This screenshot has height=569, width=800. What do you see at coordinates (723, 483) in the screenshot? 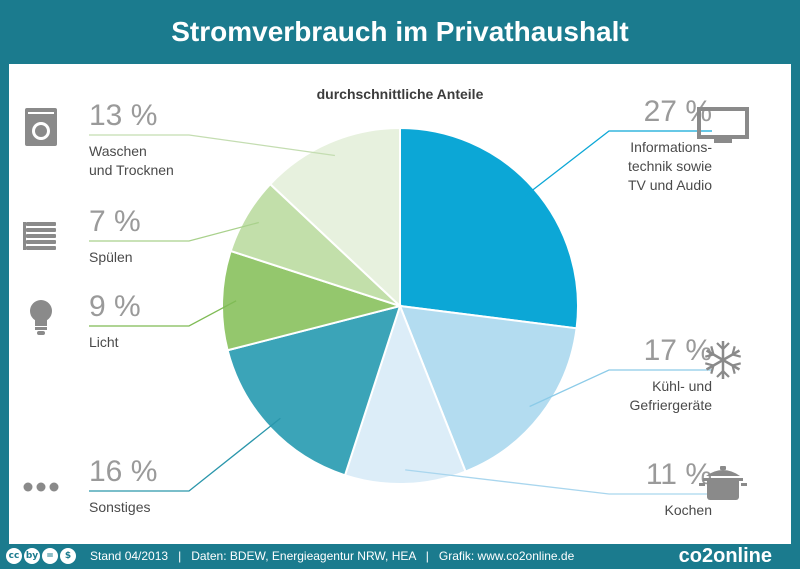
I see `cooking-pot-icon` at bounding box center [723, 483].